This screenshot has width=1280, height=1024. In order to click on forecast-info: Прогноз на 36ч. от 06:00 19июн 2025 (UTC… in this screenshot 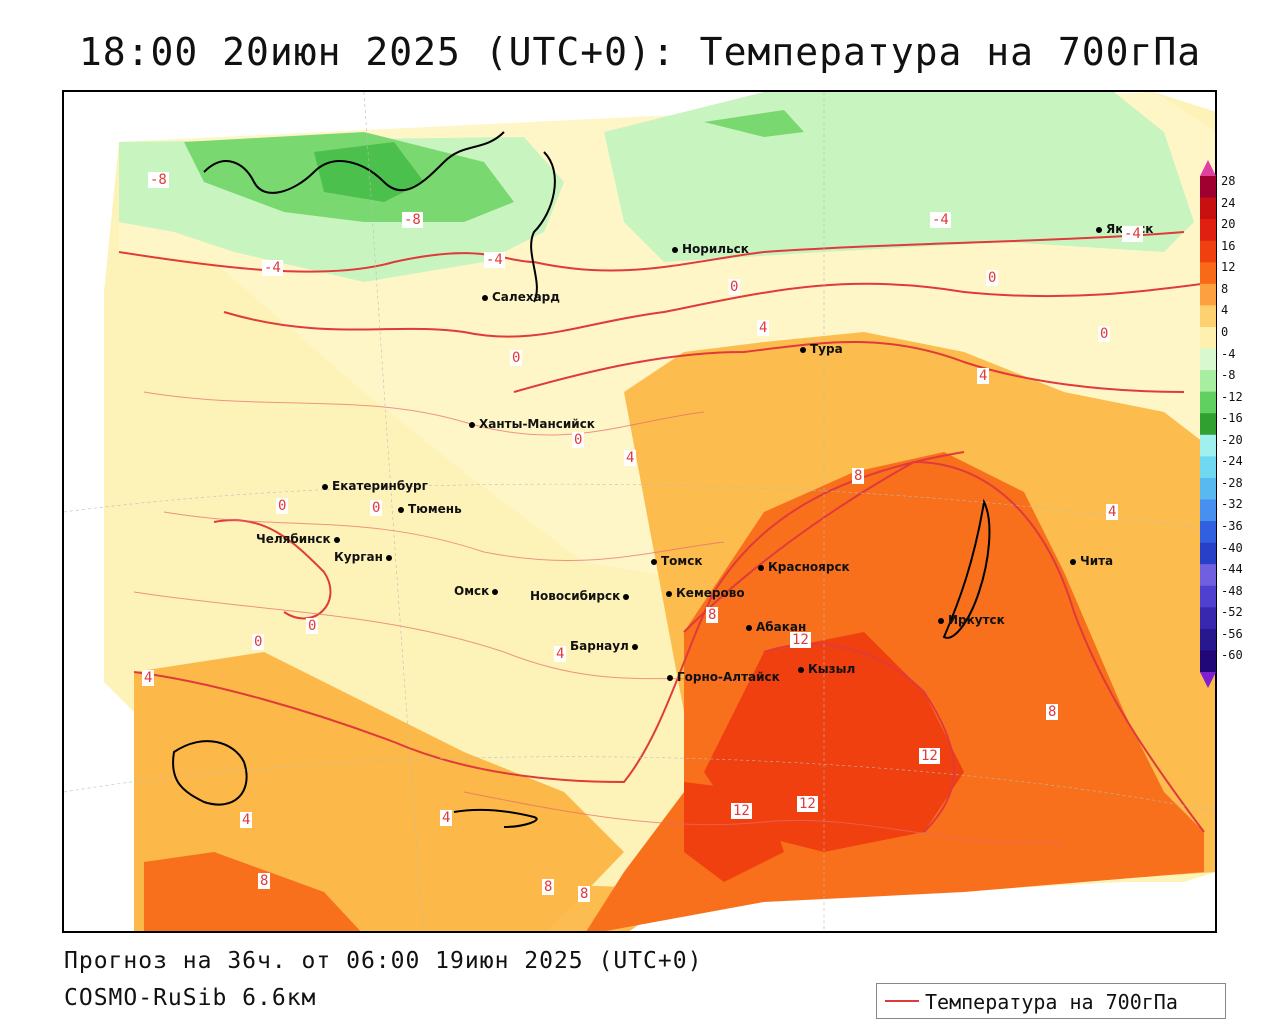, I will do `click(383, 961)`.